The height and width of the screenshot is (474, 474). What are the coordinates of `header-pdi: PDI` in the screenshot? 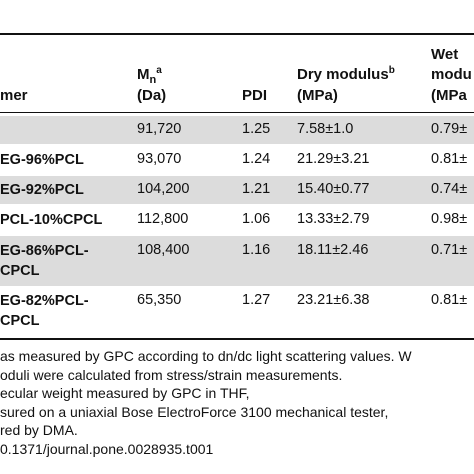 It's located at (255, 95).